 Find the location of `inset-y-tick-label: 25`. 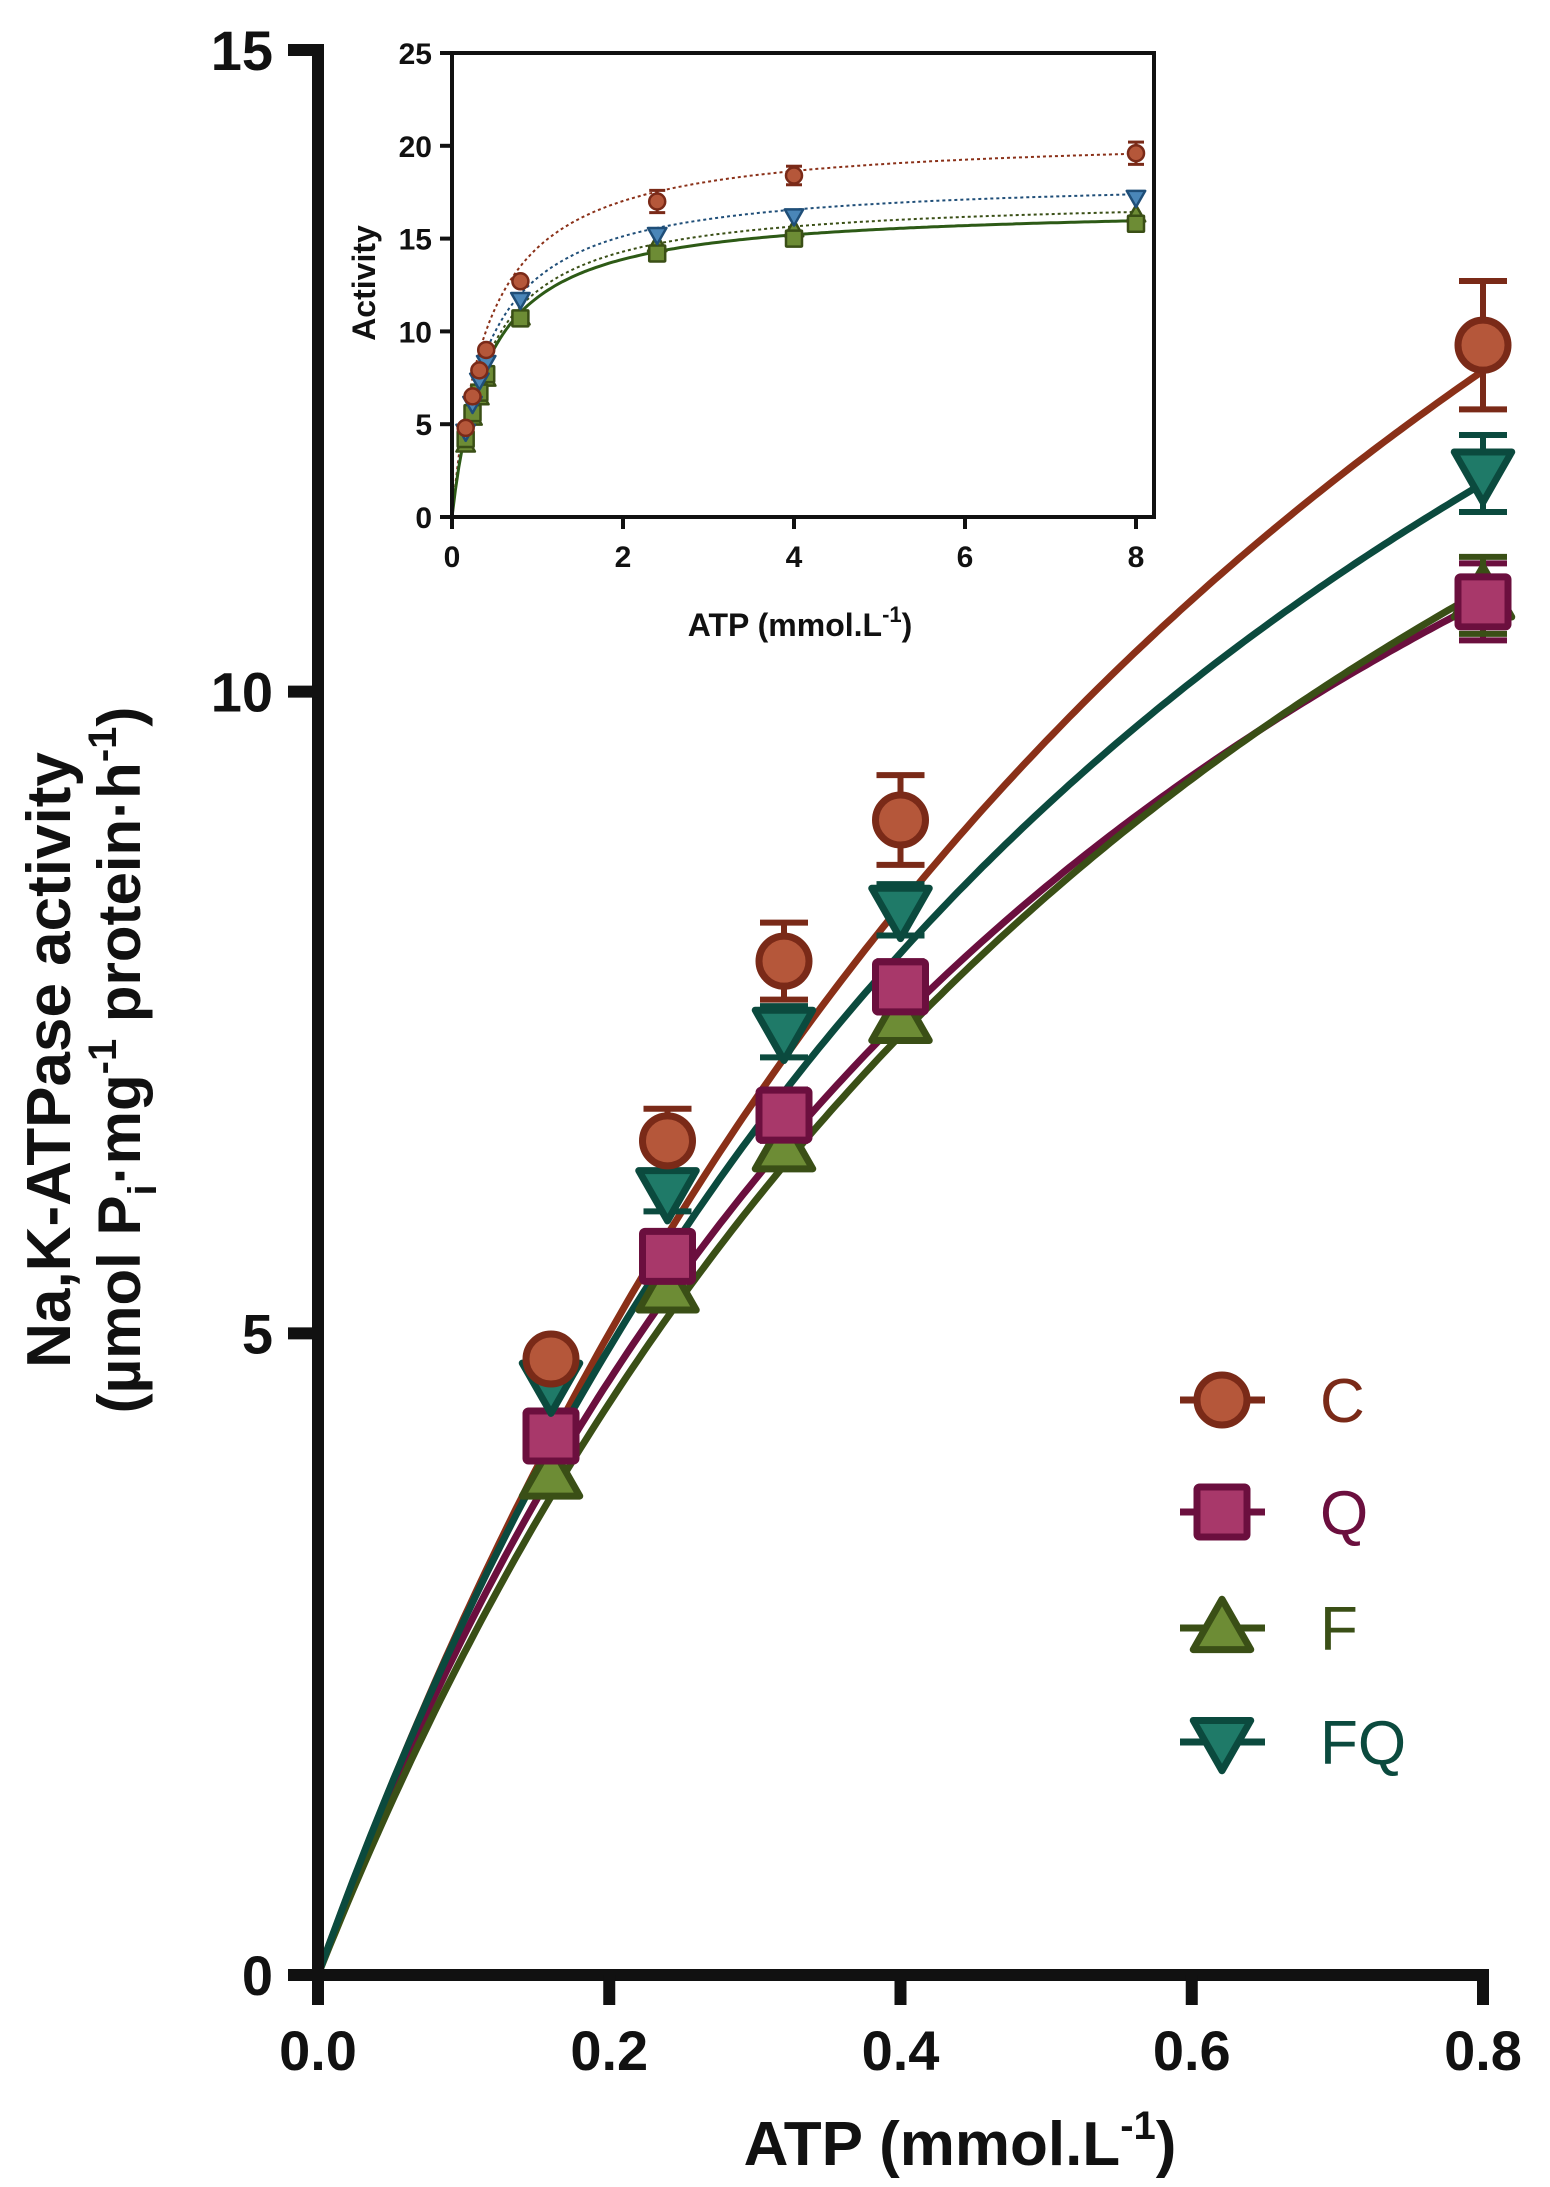

inset-y-tick-label: 25 is located at coordinates (415, 54).